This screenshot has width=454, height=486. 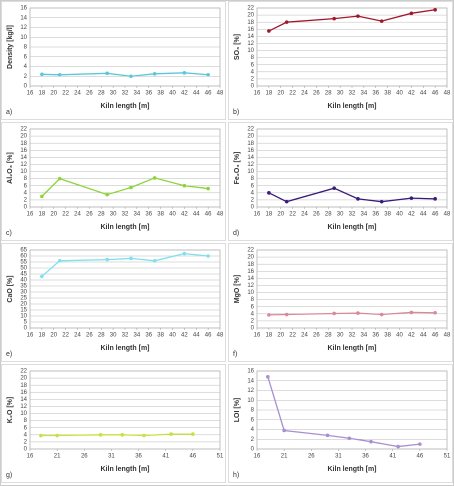 I want to click on x-tick-label: 30, so click(x=113, y=336).